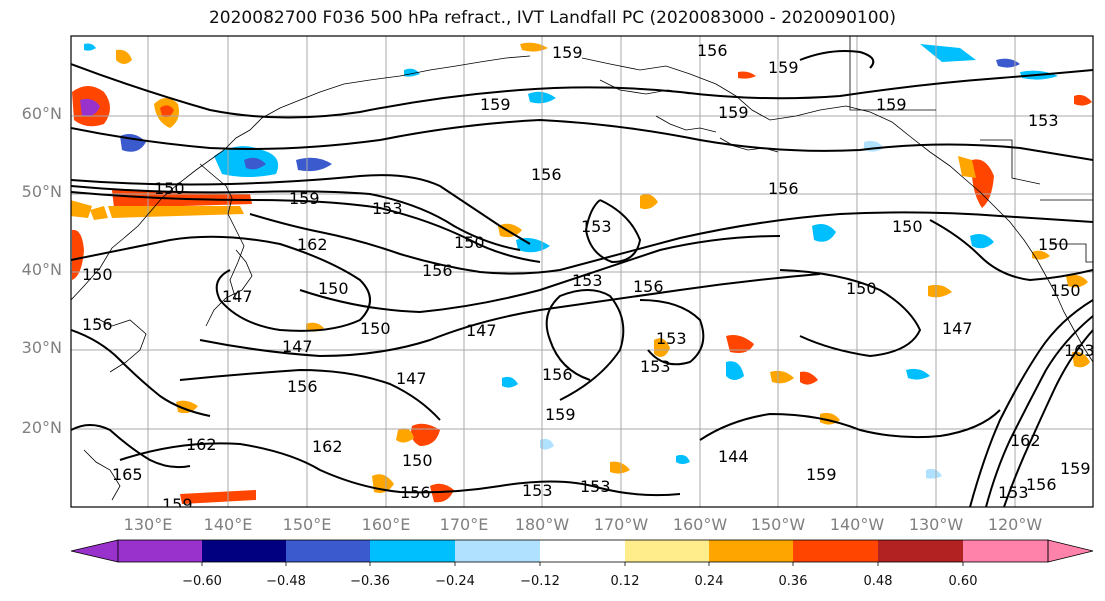 The image size is (1105, 601). What do you see at coordinates (878, 581) in the screenshot?
I see `colorbar-tick: 0.48` at bounding box center [878, 581].